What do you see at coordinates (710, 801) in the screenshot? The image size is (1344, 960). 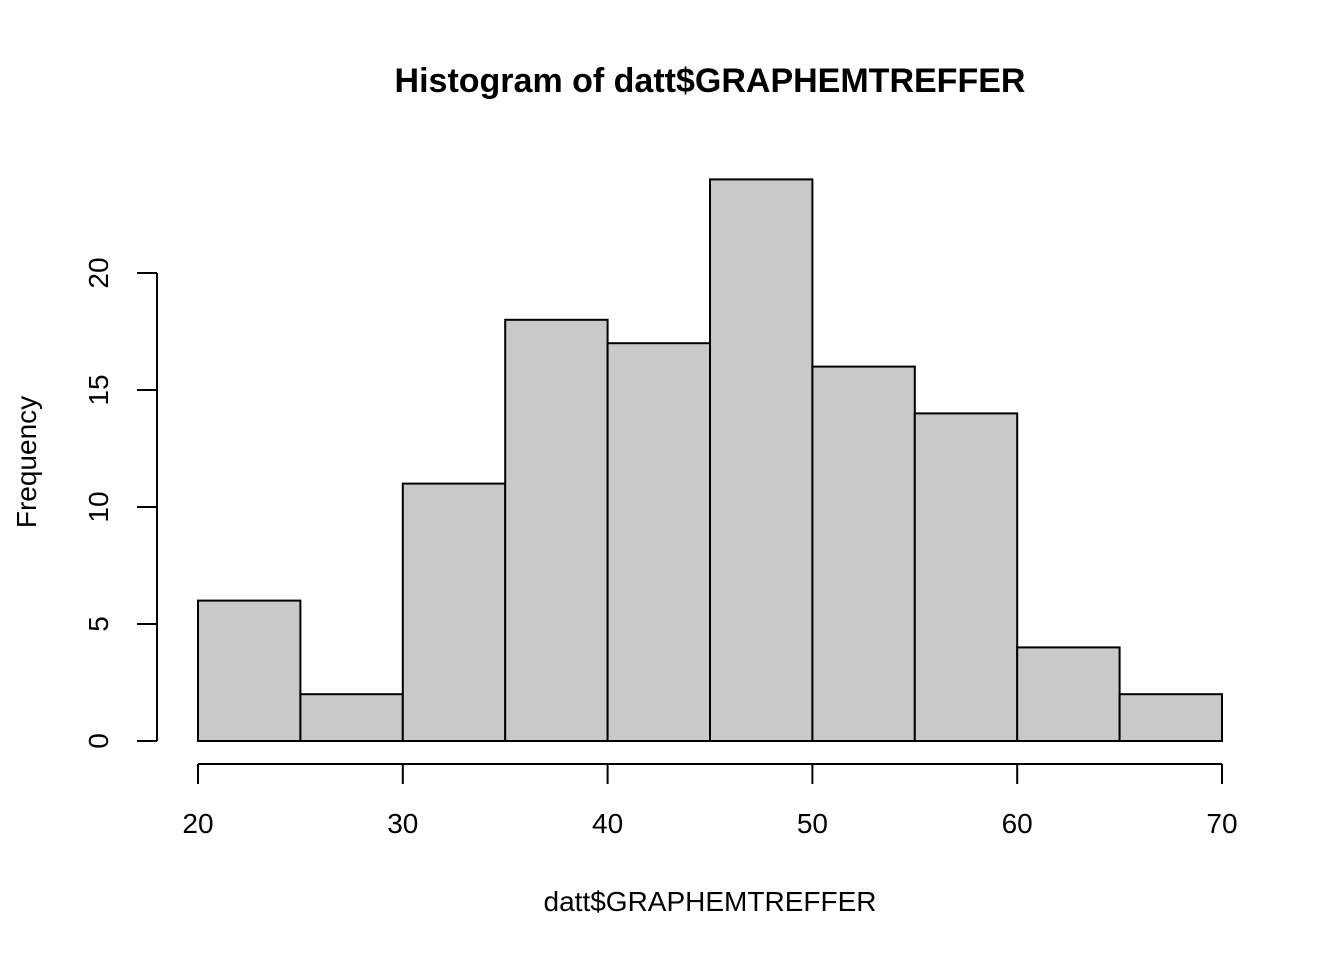 I see `x-axis: 20 30 40 50 60 70` at bounding box center [710, 801].